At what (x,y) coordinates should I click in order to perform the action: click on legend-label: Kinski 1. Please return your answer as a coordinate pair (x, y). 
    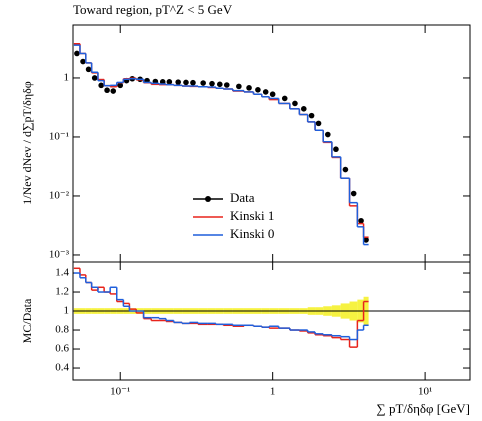
    Looking at the image, I should click on (252, 215).